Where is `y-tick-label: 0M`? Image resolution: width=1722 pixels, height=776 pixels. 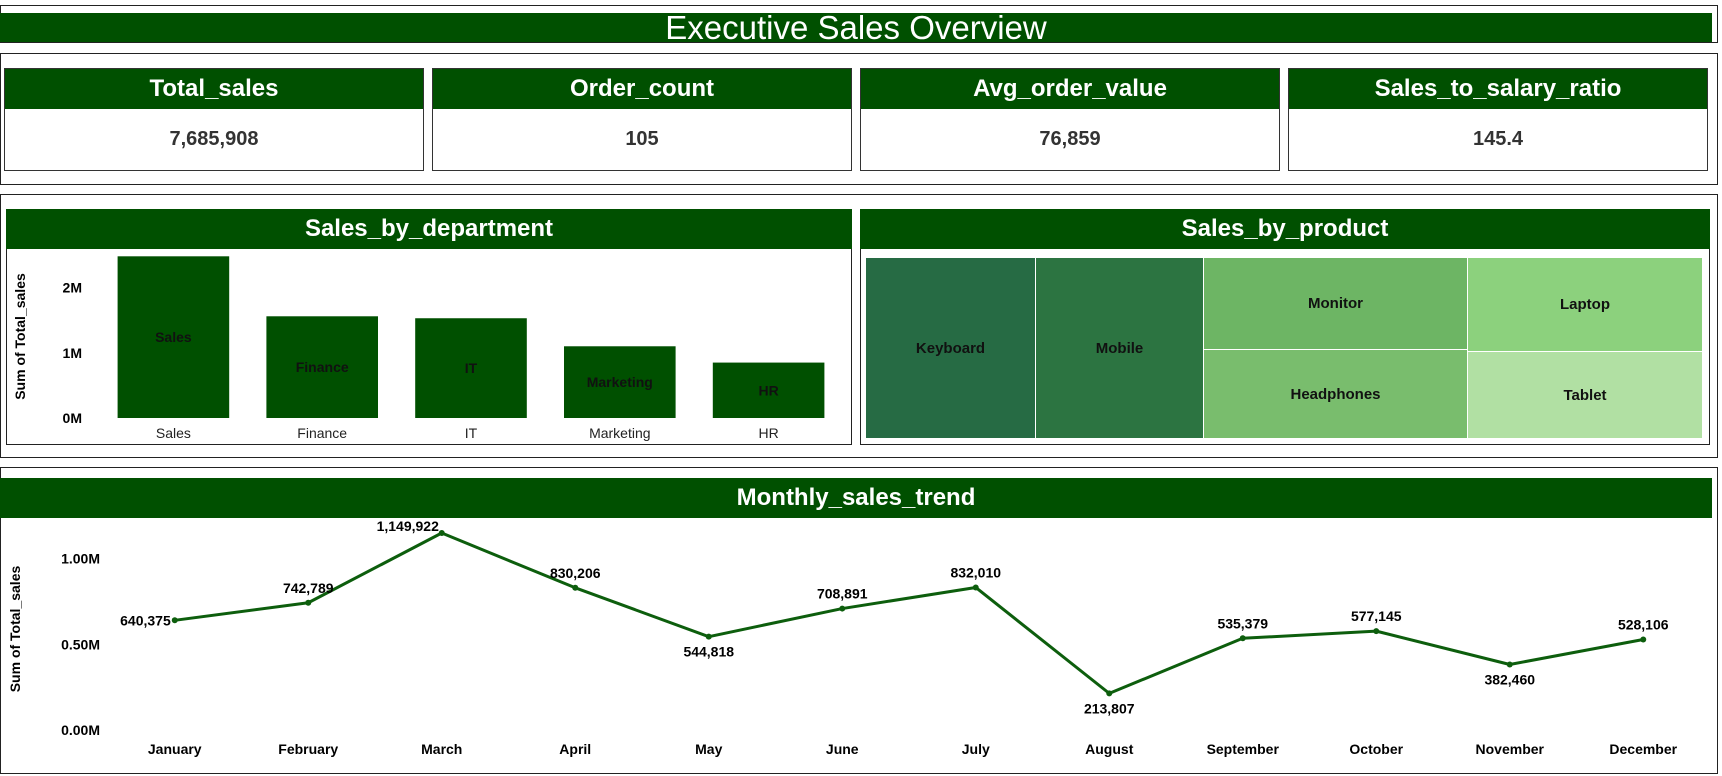 y-tick-label: 0M is located at coordinates (72, 418).